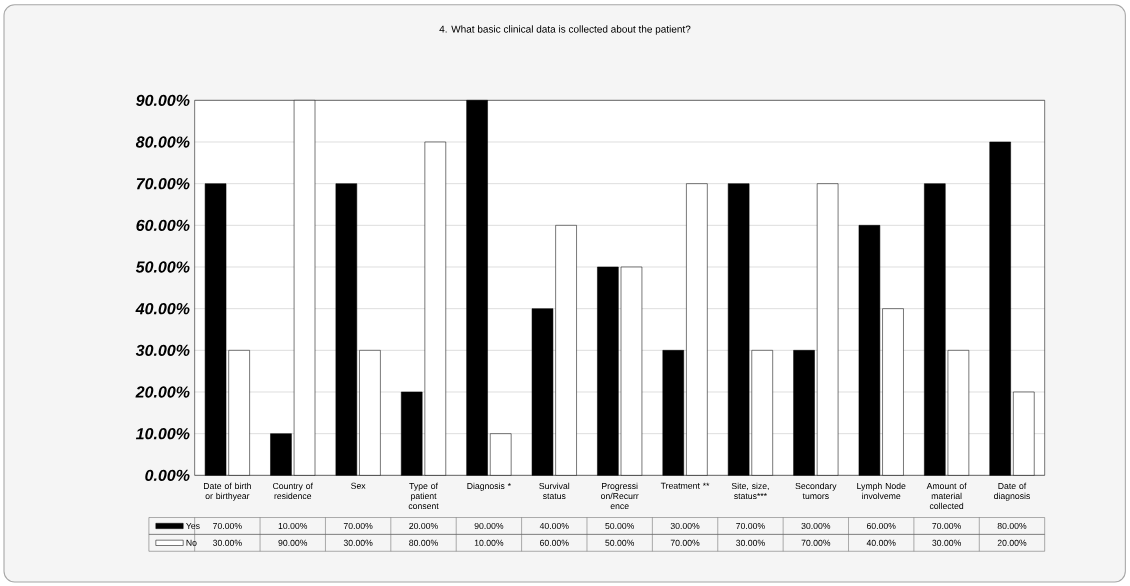  What do you see at coordinates (946, 496) in the screenshot?
I see `x-tick-label: Amount of material collected` at bounding box center [946, 496].